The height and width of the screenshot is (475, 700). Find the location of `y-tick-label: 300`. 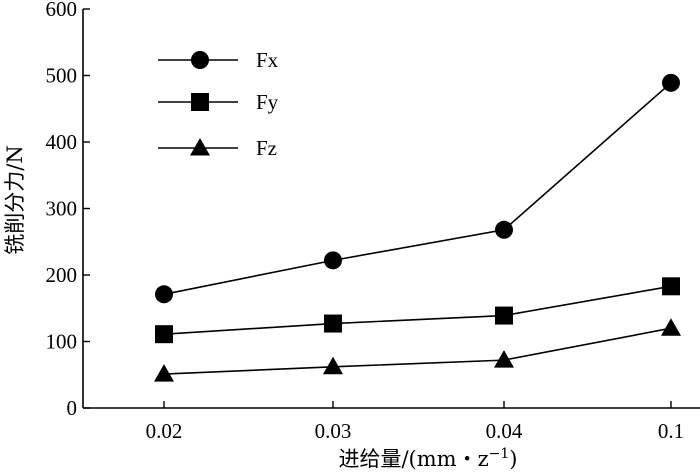

y-tick-label: 300 is located at coordinates (62, 209).